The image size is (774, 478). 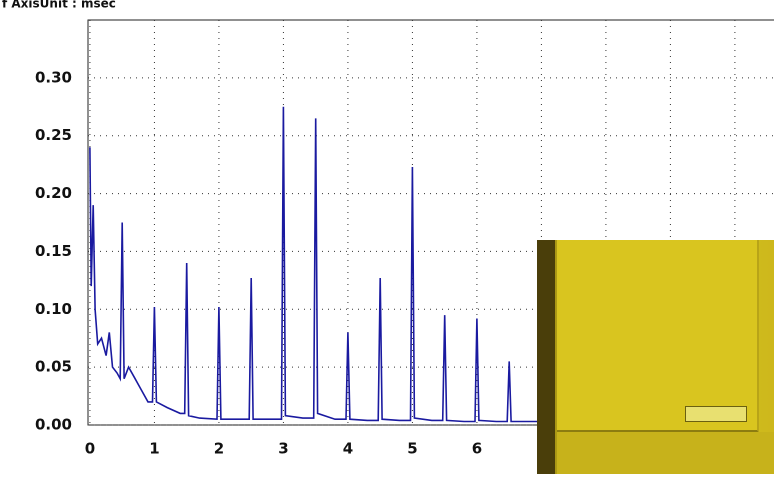 I want to click on shadow-edge, so click(x=546, y=357).